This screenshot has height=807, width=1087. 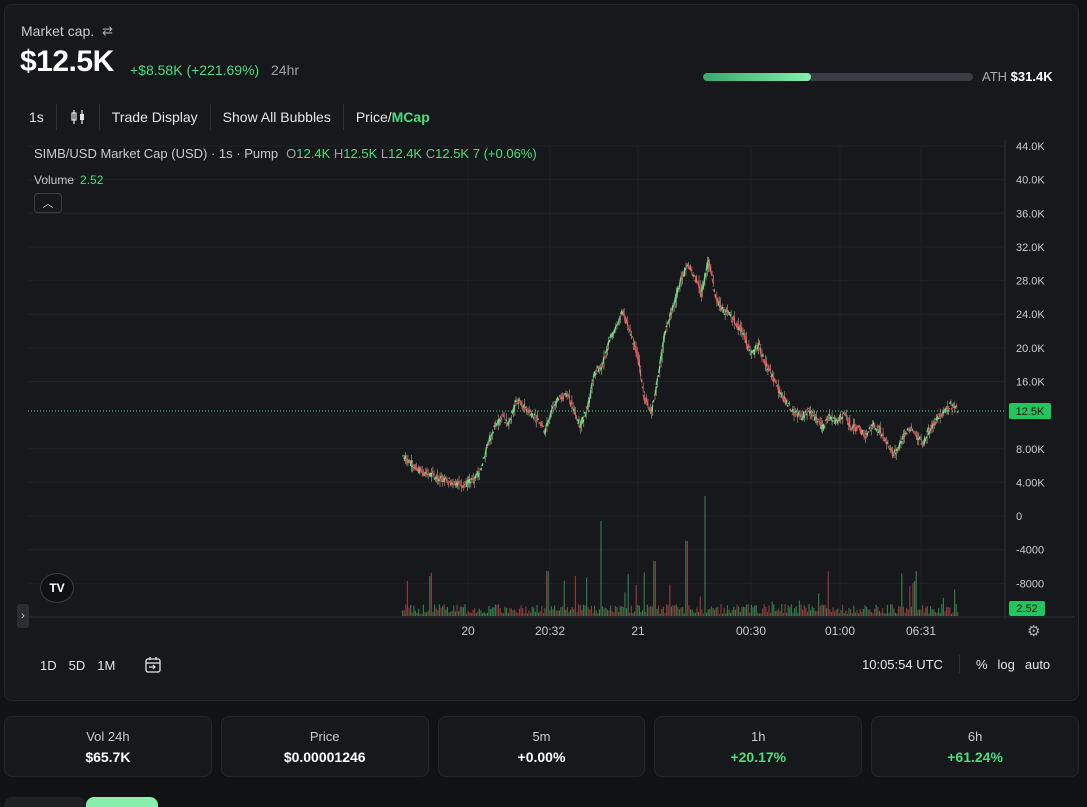 I want to click on market-cap-label-row: Market cap. ⇄, so click(x=67, y=31).